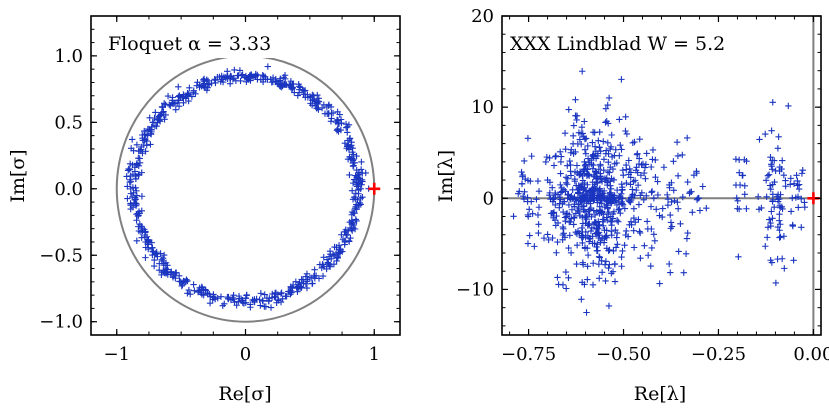 The height and width of the screenshot is (414, 829). What do you see at coordinates (718, 354) in the screenshot?
I see `x-tick-label: −0.25` at bounding box center [718, 354].